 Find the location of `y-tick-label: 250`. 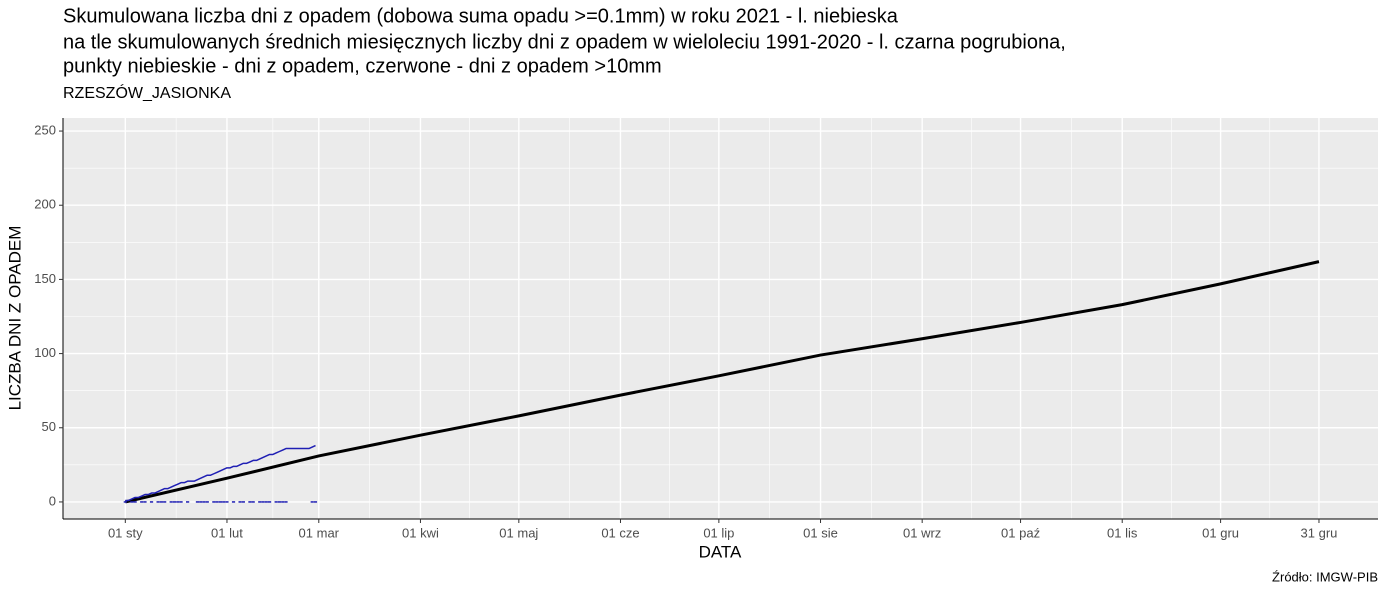

y-tick-label: 250 is located at coordinates (45, 129).